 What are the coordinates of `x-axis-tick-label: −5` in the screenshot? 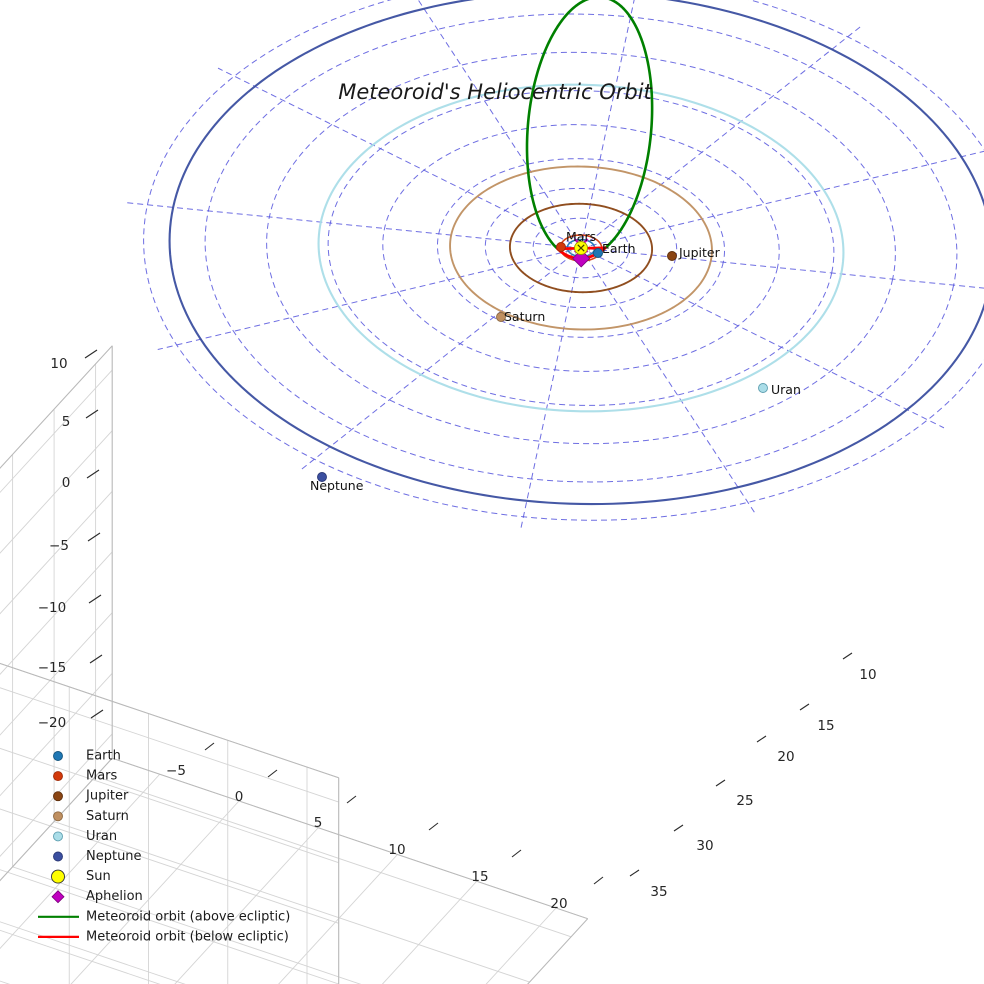 It's located at (176, 771).